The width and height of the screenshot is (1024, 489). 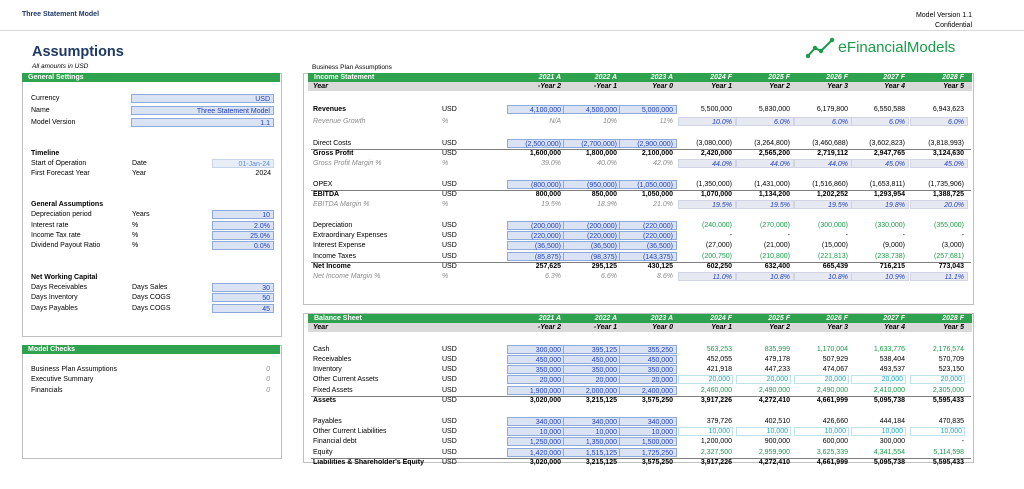 What do you see at coordinates (648, 441) in the screenshot?
I see `bs-input-cell: 1,500,000` at bounding box center [648, 441].